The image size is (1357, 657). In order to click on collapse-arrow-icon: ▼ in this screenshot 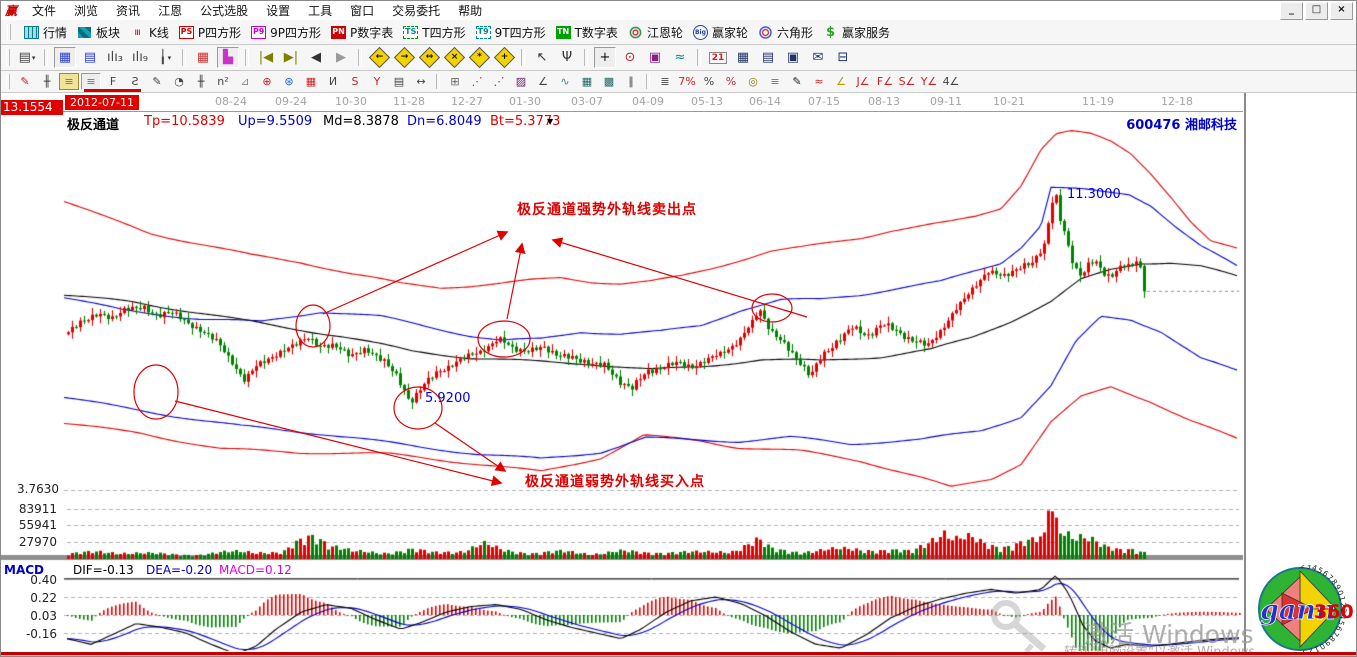, I will do `click(550, 121)`.